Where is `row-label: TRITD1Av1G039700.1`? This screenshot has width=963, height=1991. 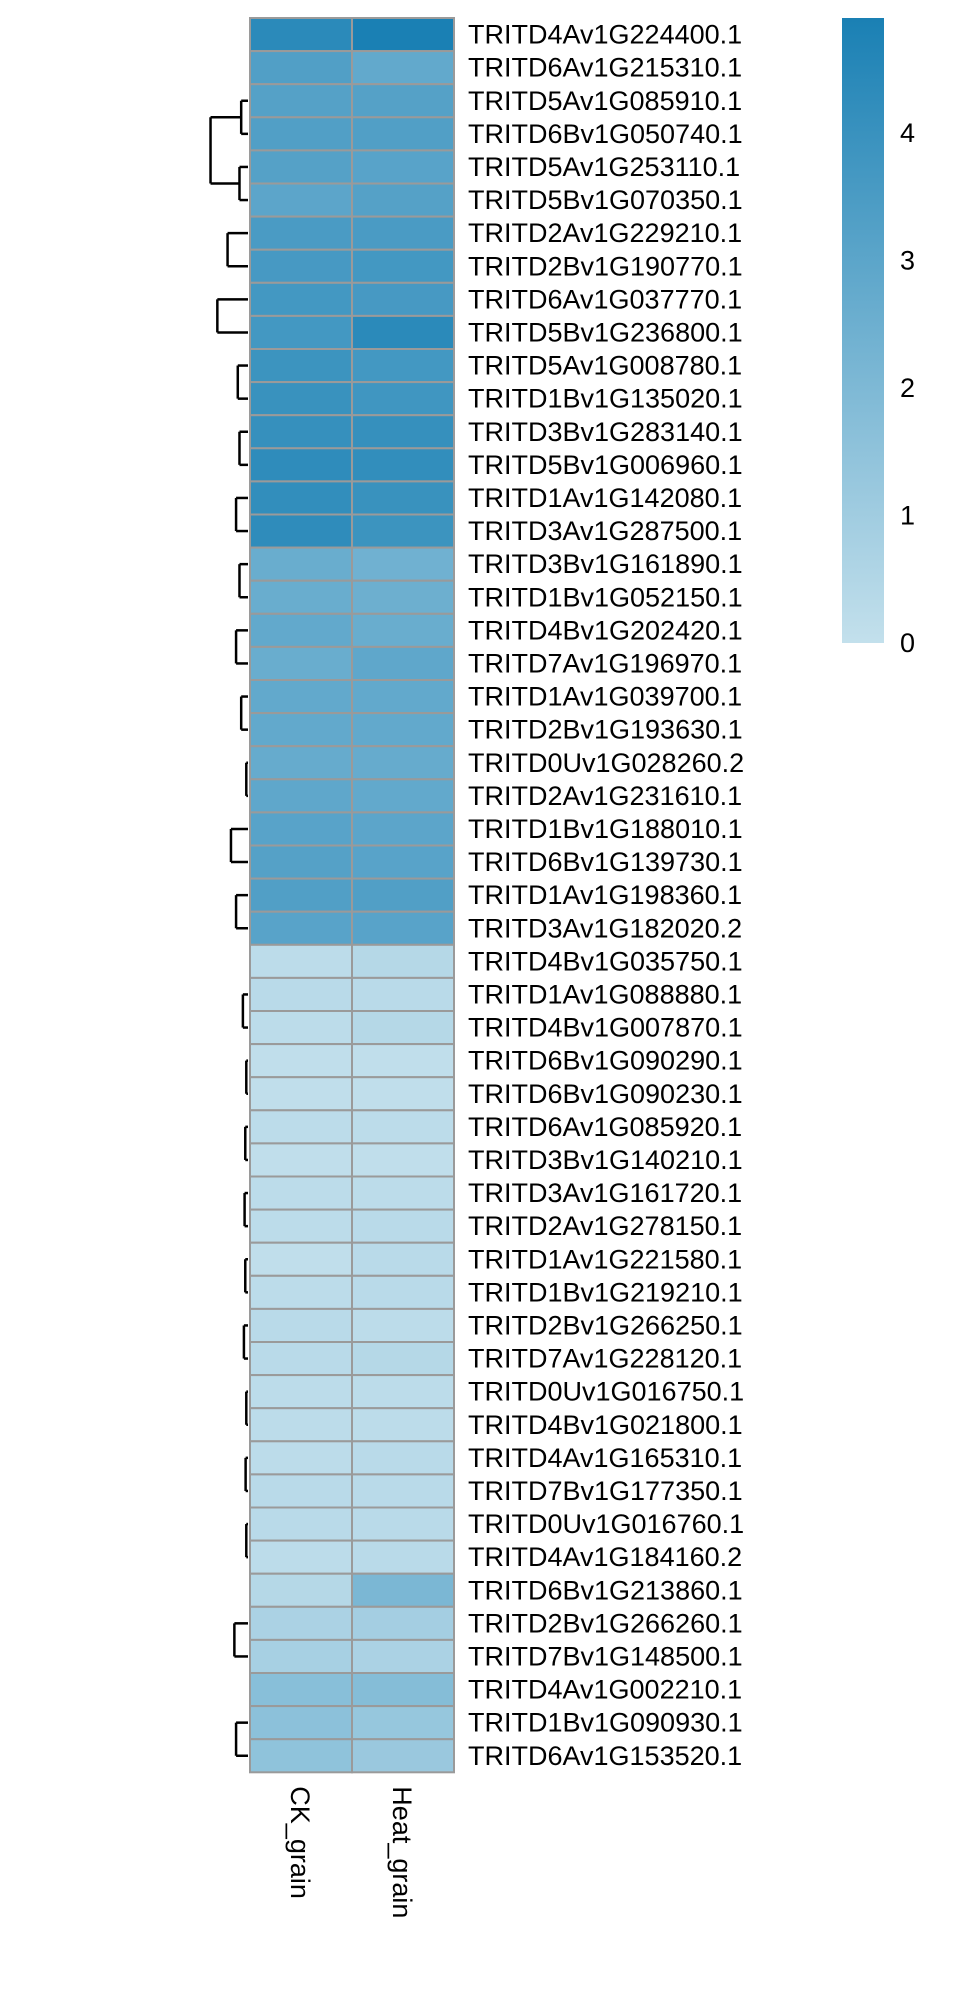 row-label: TRITD1Av1G039700.1 is located at coordinates (605, 697).